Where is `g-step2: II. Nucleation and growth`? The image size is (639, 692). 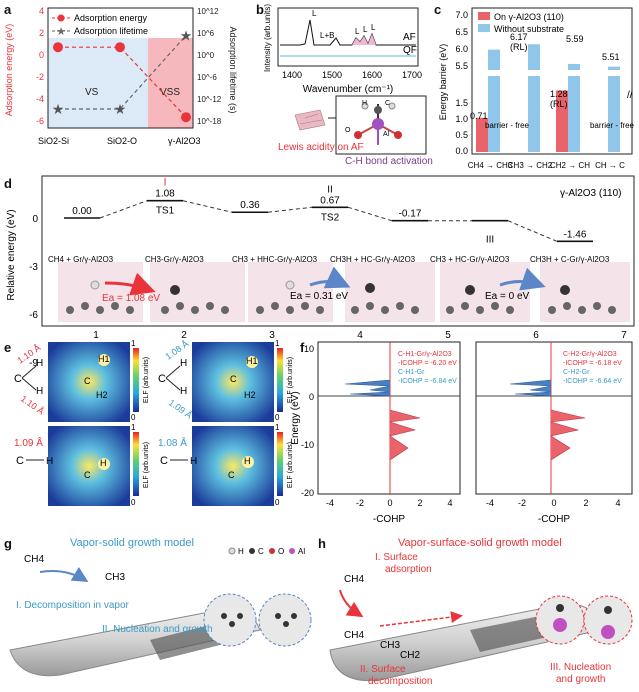 g-step2: II. Nucleation and growth is located at coordinates (157, 629).